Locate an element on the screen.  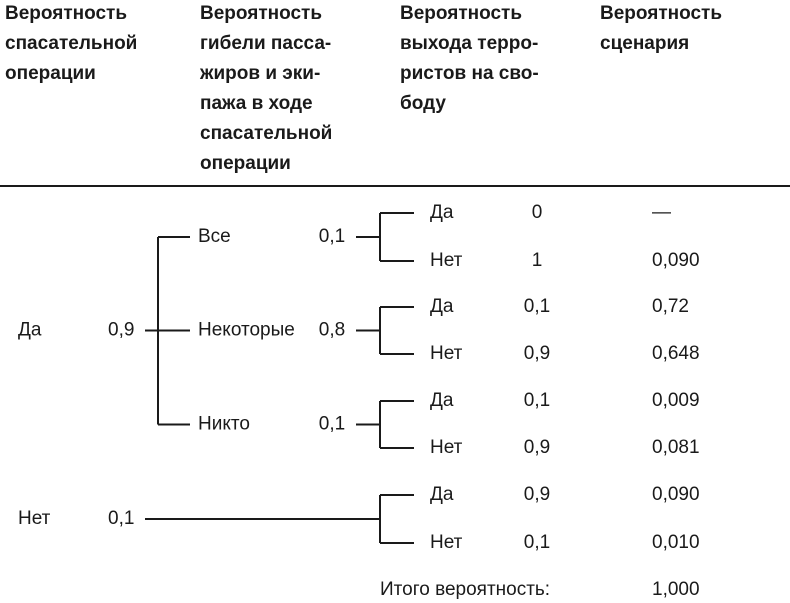
casualty-label: Некоторые is located at coordinates (246, 330).